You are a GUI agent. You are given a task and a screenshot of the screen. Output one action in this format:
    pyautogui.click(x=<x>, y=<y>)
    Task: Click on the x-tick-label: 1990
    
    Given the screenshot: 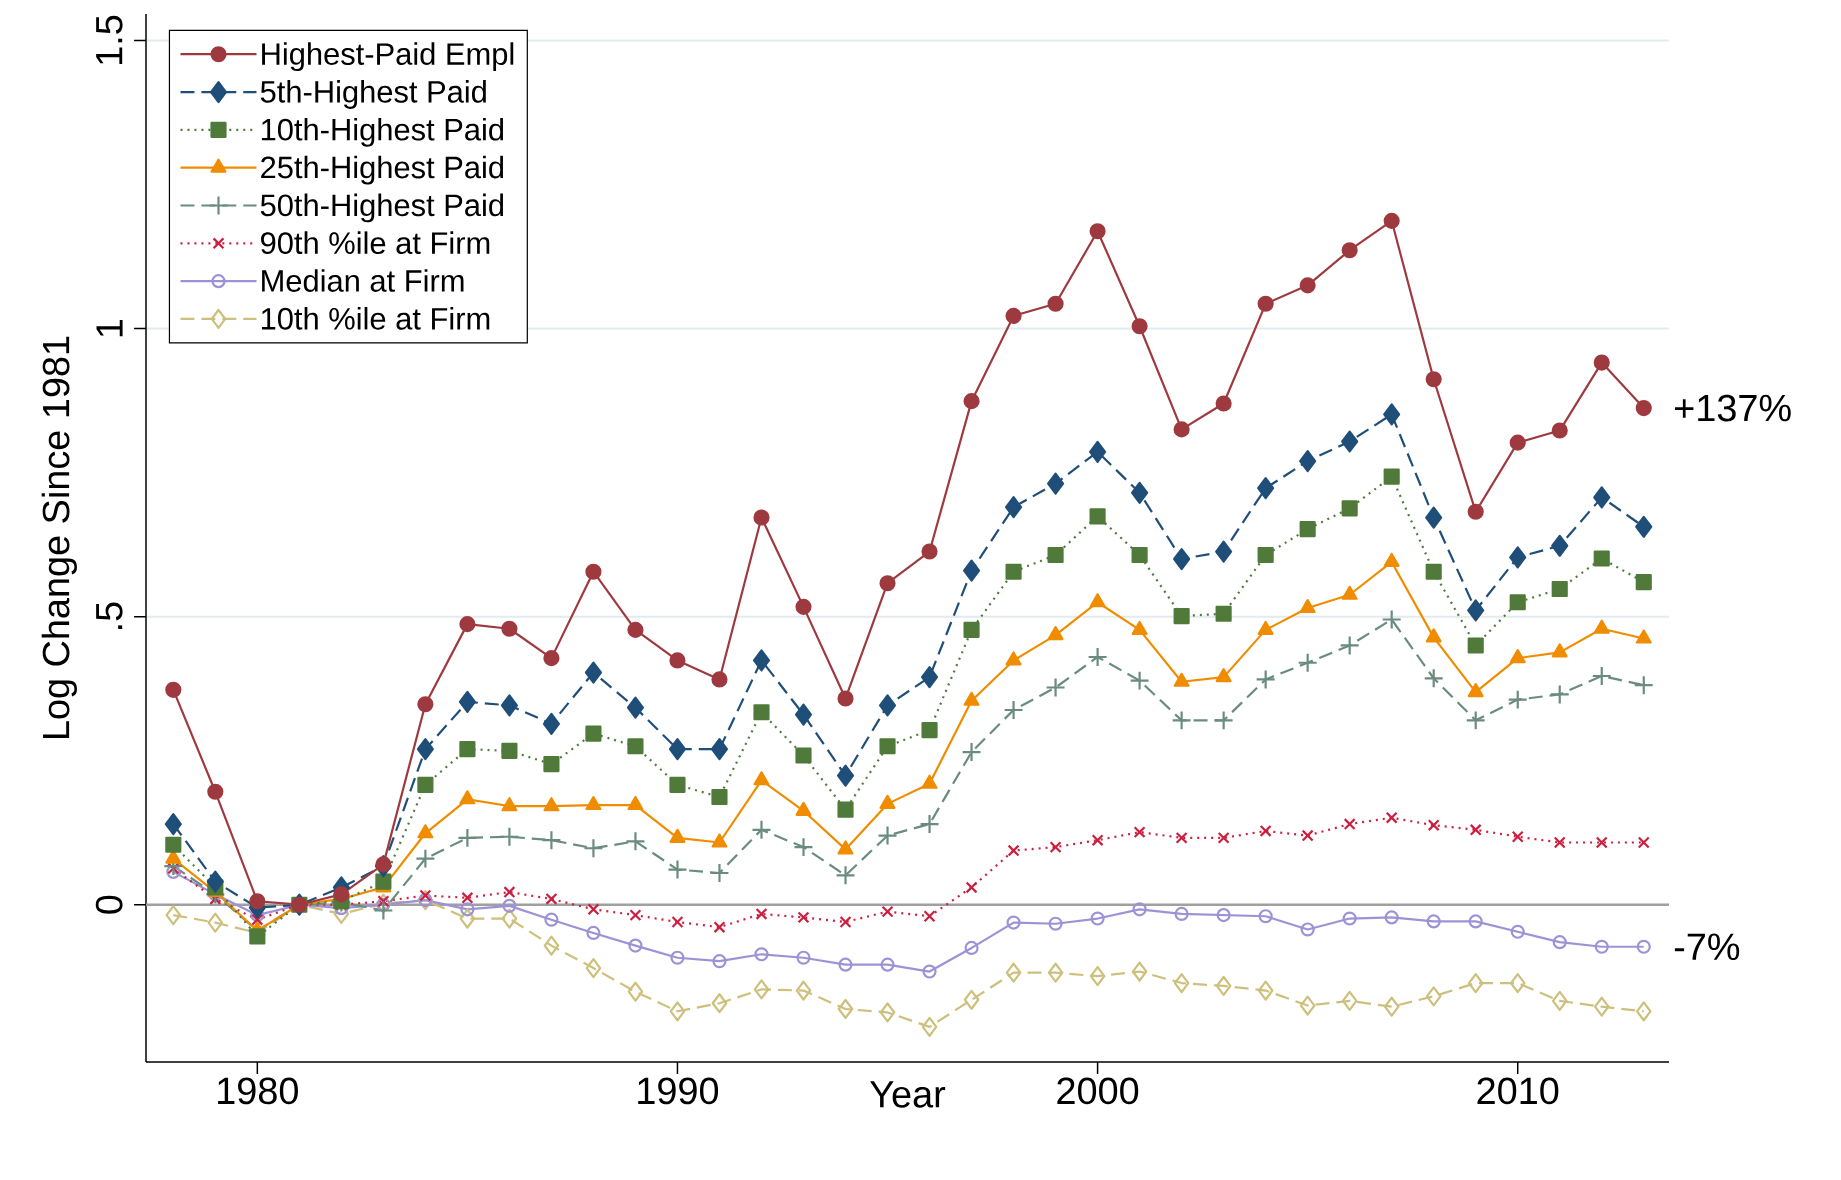 What is the action you would take?
    pyautogui.click(x=678, y=1091)
    